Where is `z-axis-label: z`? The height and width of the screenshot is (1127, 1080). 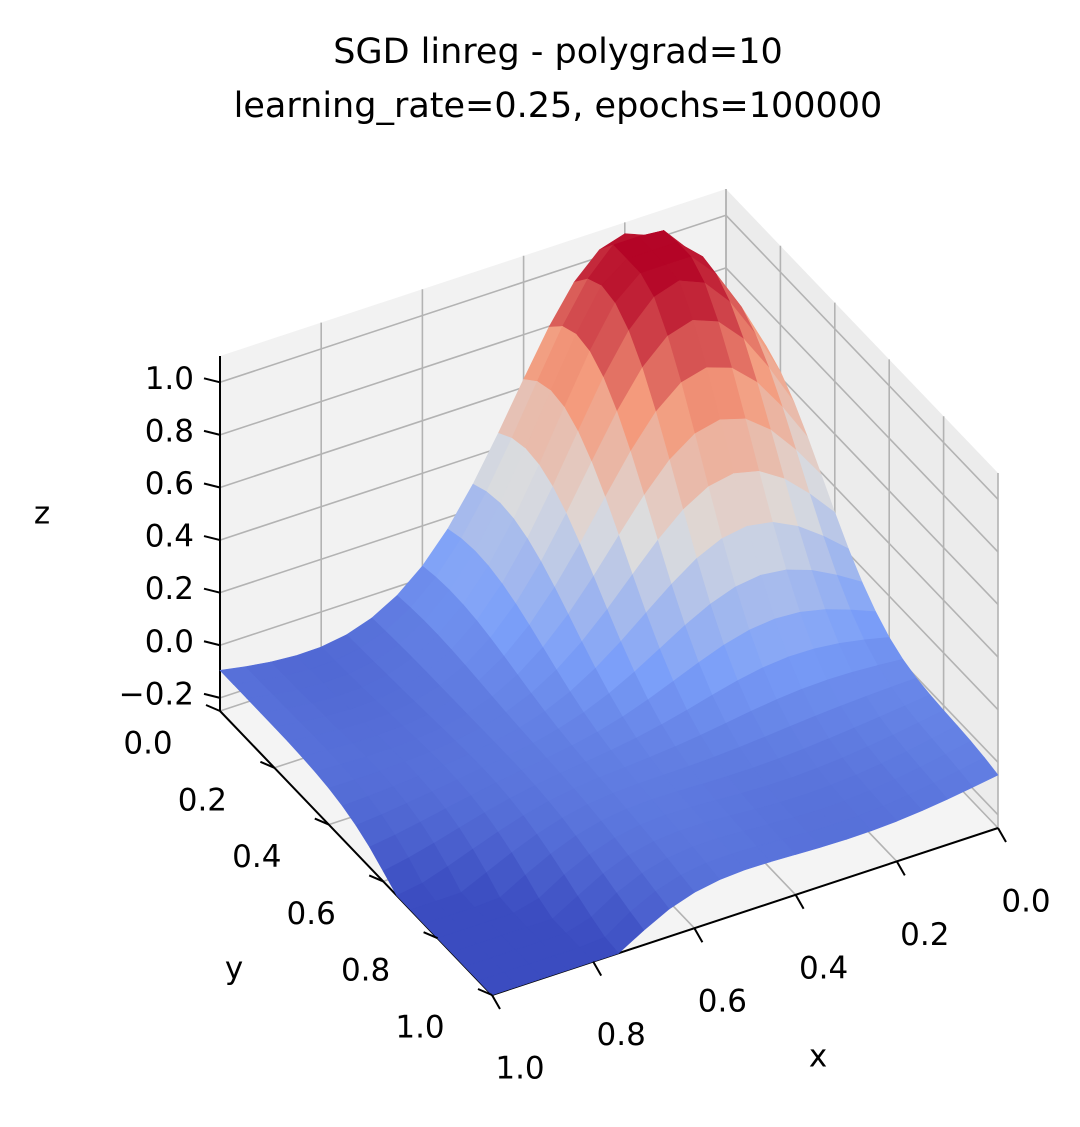 z-axis-label: z is located at coordinates (42, 514).